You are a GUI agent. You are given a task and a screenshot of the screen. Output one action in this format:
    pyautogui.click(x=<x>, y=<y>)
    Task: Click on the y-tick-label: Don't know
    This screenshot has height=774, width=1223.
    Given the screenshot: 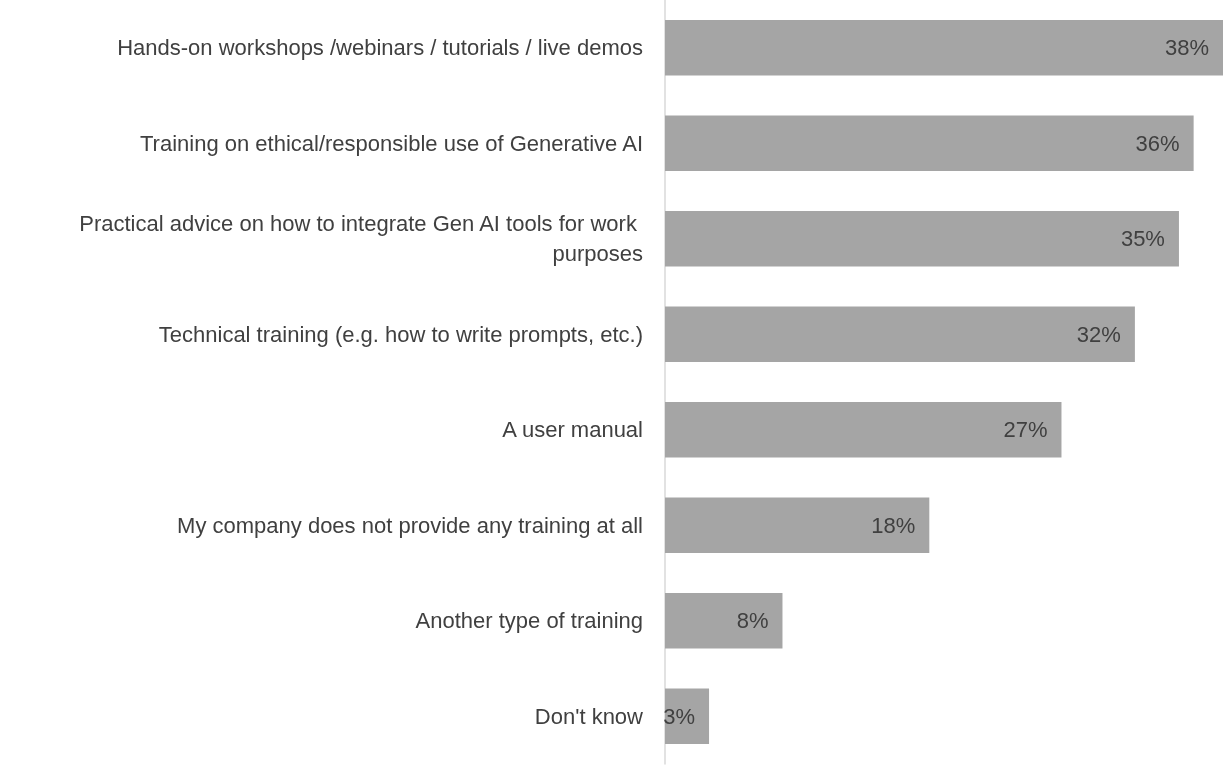 What is the action you would take?
    pyautogui.click(x=589, y=716)
    